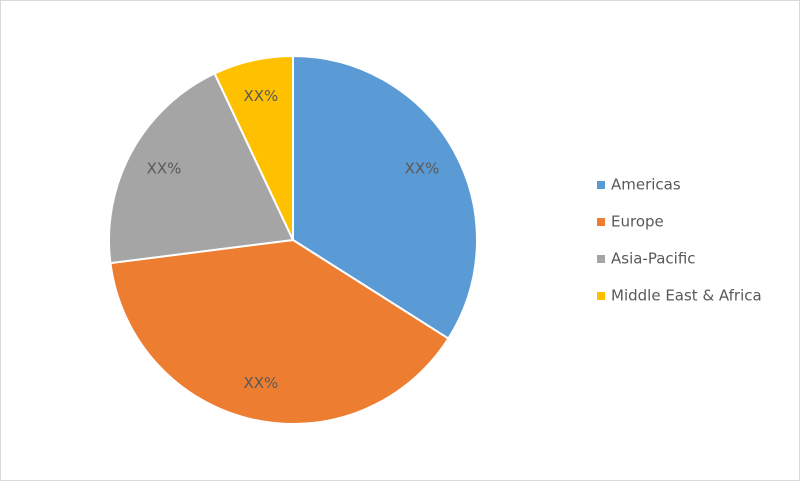 This screenshot has height=481, width=800. I want to click on legend-label: Asia-Pacific, so click(653, 259).